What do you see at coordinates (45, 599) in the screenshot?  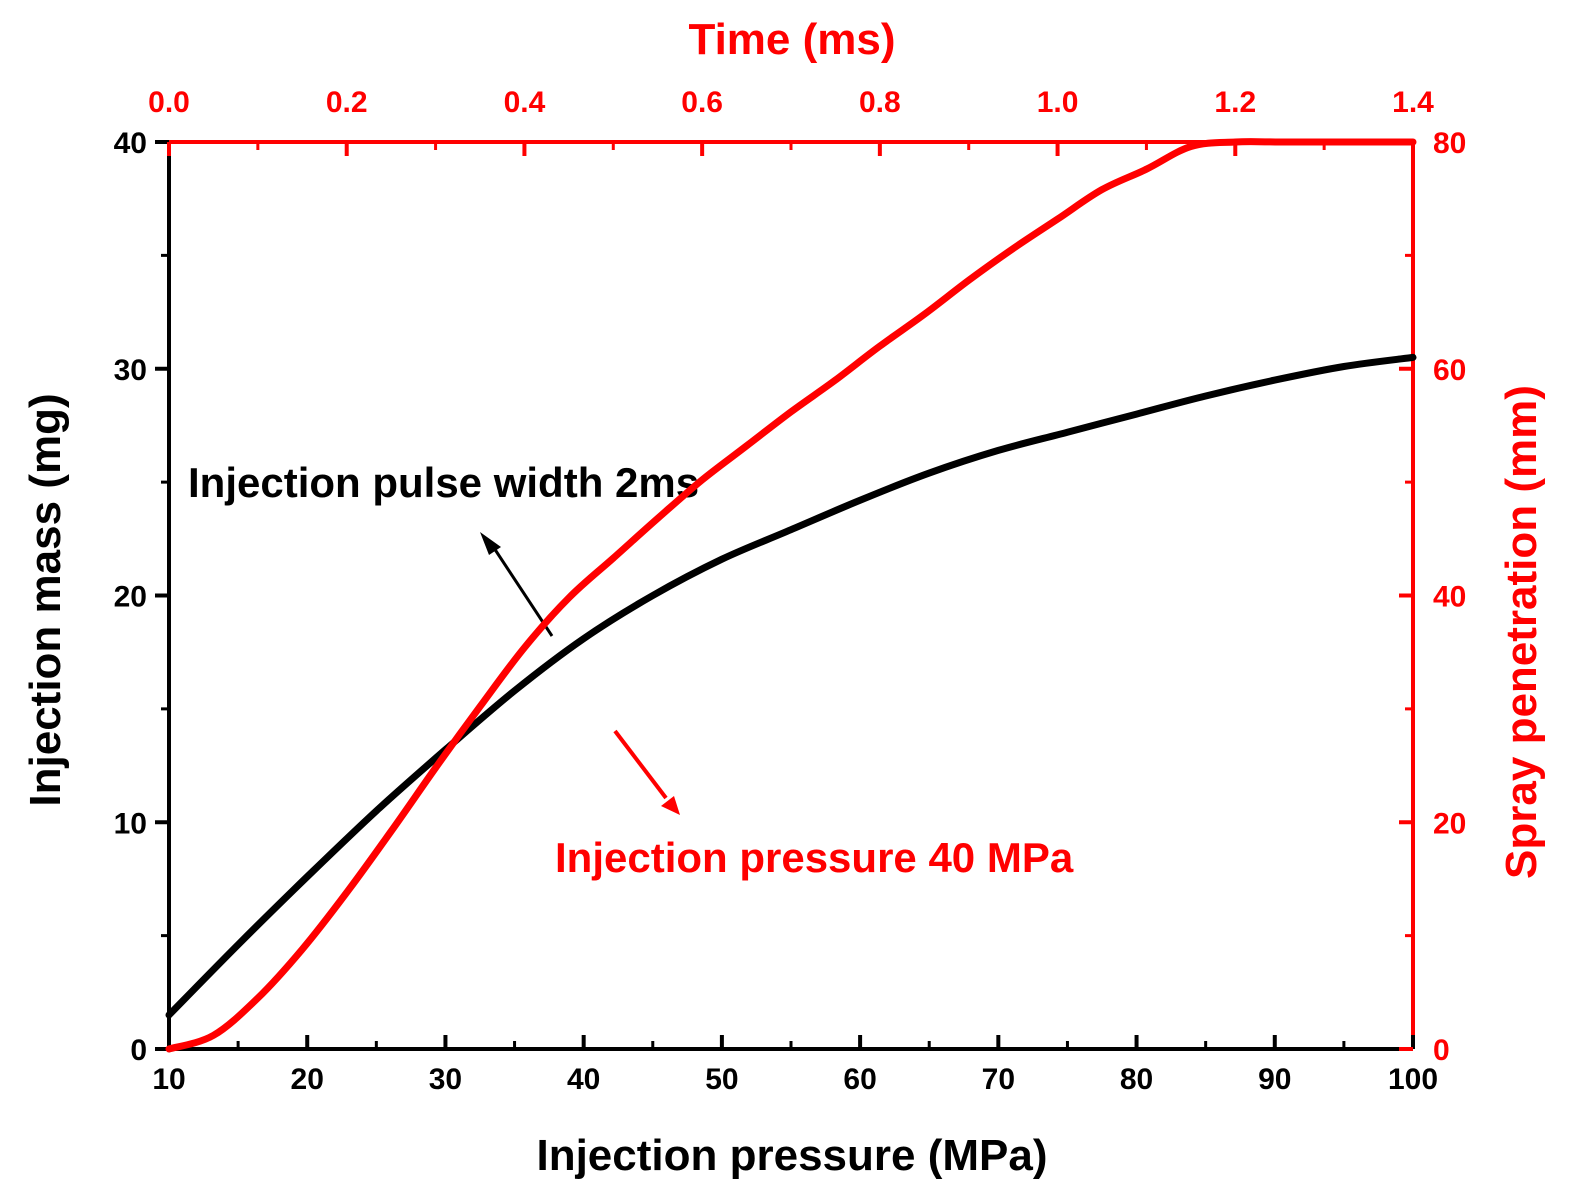 I see `left-axis-title: Injection mass (mg)` at bounding box center [45, 599].